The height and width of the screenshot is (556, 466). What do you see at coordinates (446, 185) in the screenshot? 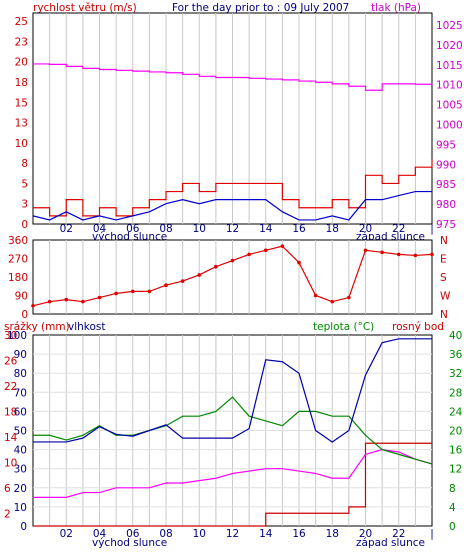
I see `pressure-y-tick-985: 985` at bounding box center [446, 185].